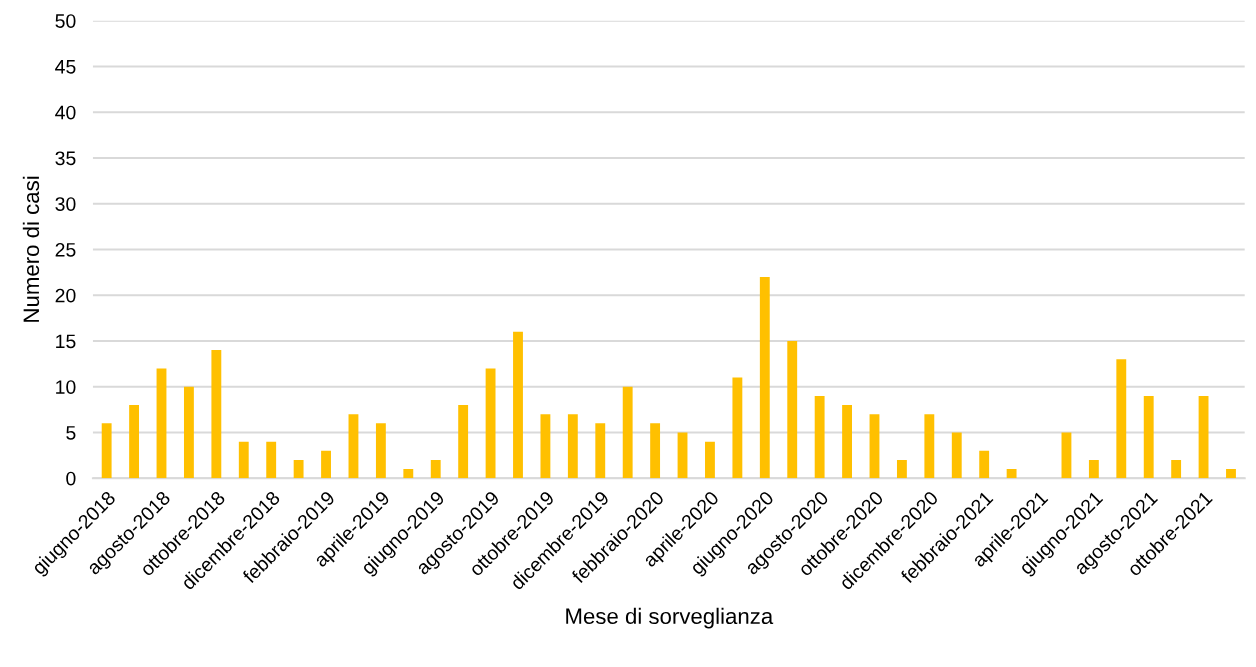 Image resolution: width=1256 pixels, height=667 pixels. I want to click on y-tick-label: 40, so click(65, 112).